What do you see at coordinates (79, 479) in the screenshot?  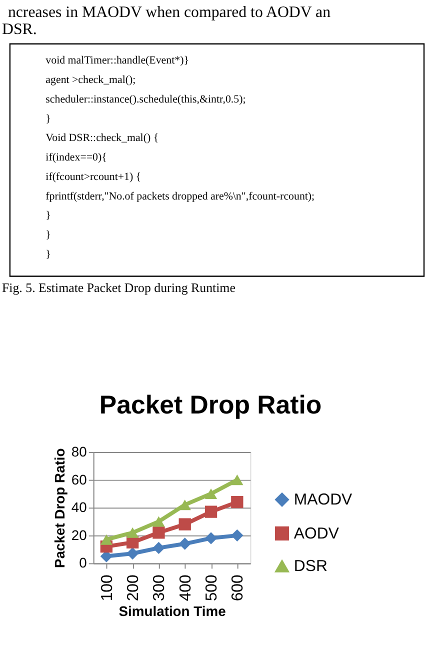 I see `y-tick-label: 60` at bounding box center [79, 479].